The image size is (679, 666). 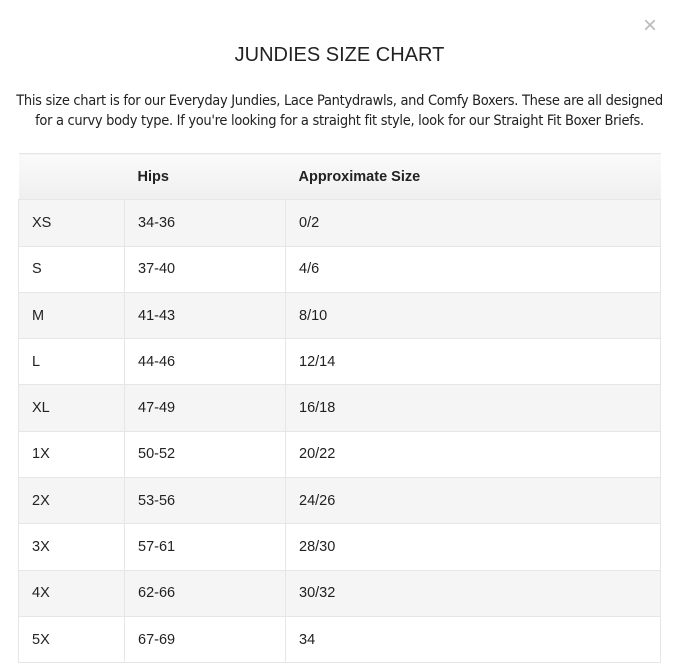 I want to click on table-row: L 44-46 12/14, so click(x=339, y=362).